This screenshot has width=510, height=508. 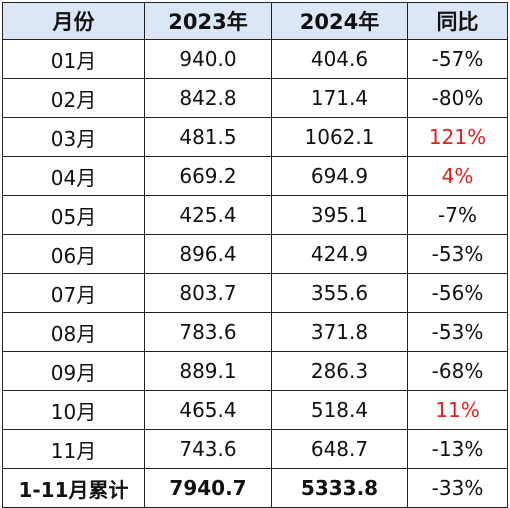 I want to click on month-cell: 05月, so click(x=73, y=215).